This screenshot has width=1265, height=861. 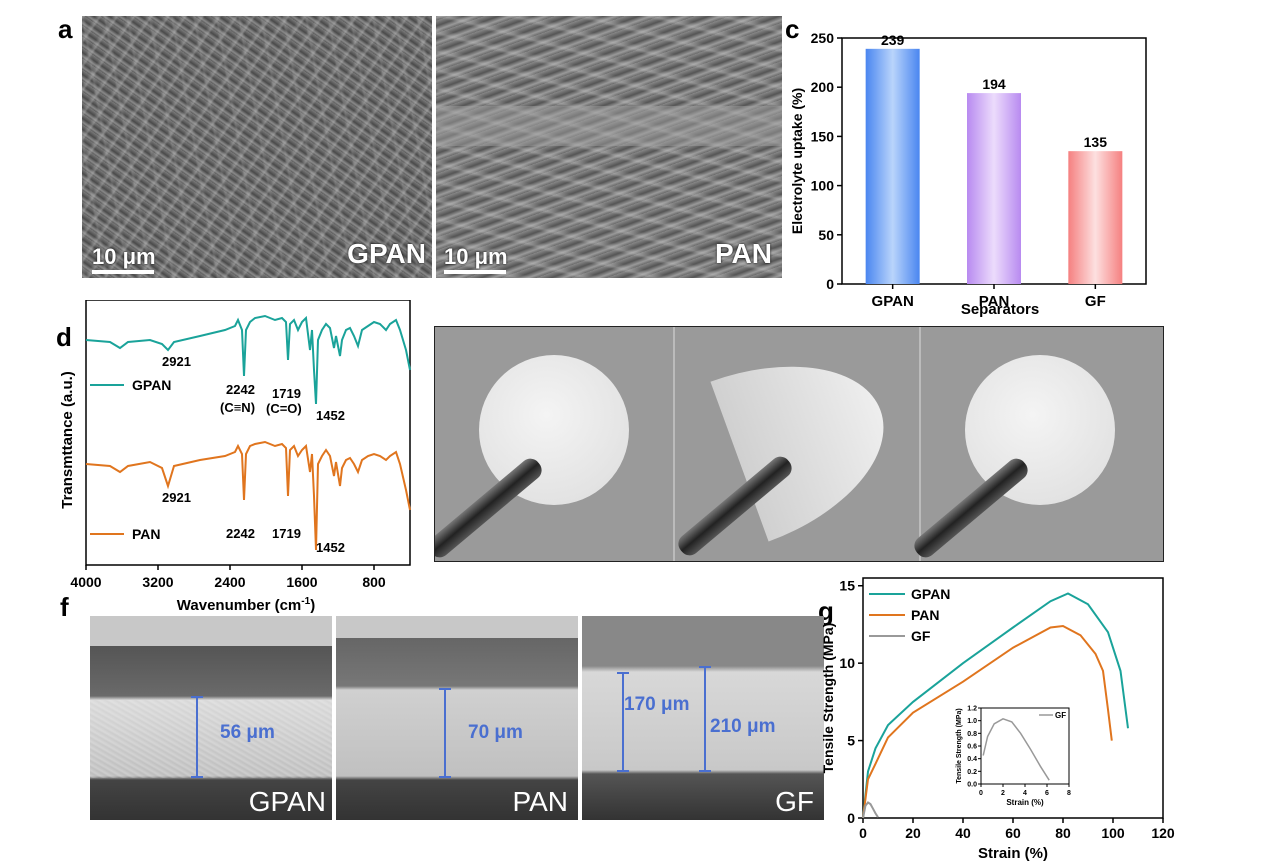 What do you see at coordinates (64, 607) in the screenshot?
I see `panel-label-f: f` at bounding box center [64, 607].